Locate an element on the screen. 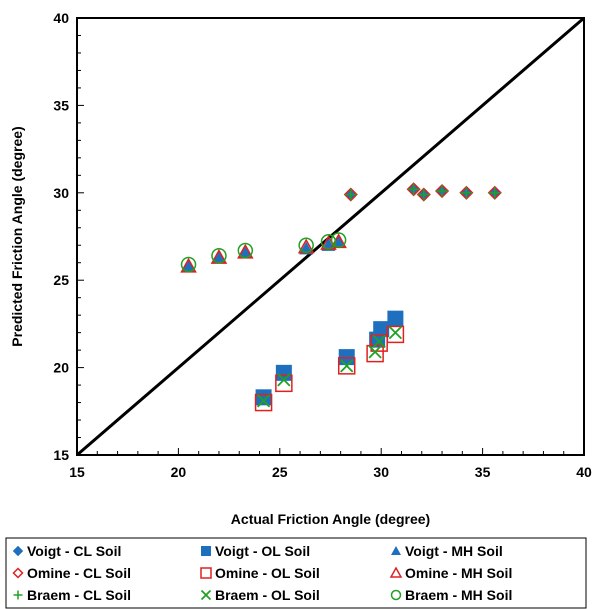 Image resolution: width=592 pixels, height=609 pixels. legend-item: Braem - MH Soil is located at coordinates (451, 595).